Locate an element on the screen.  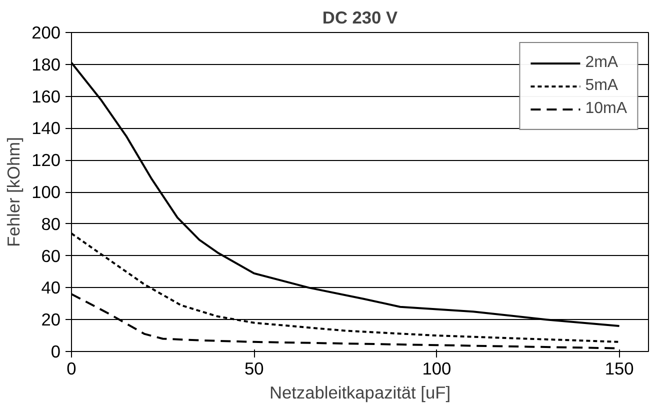
y-tick-label: 100 is located at coordinates (46, 192).